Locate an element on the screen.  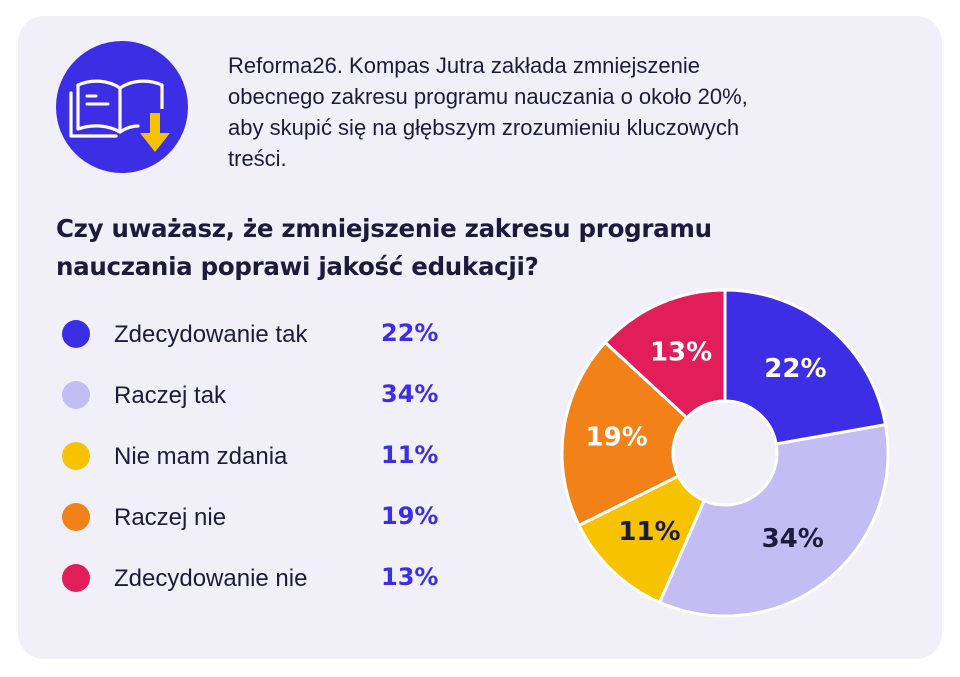
legend-item: Raczej nie 19% is located at coordinates (266, 517).